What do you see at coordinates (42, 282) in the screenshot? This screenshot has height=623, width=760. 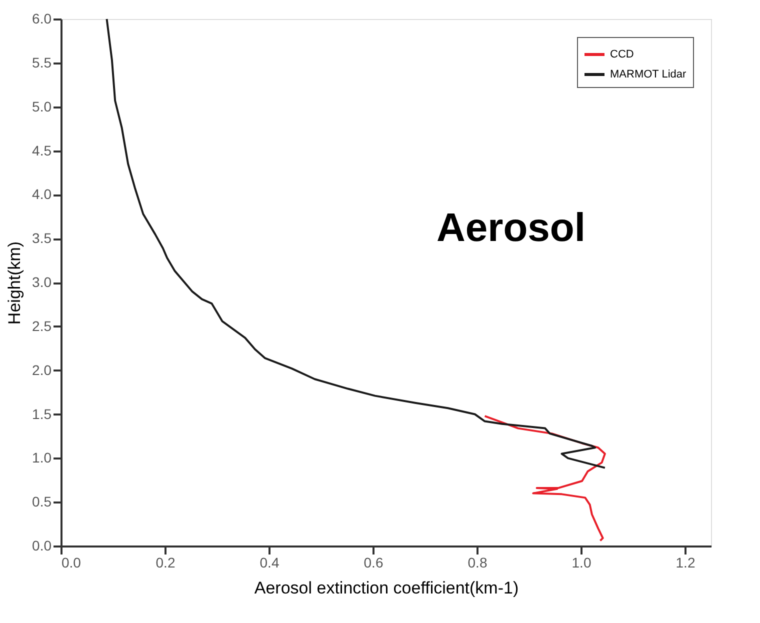 I see `y-tick-label: 3.0` at bounding box center [42, 282].